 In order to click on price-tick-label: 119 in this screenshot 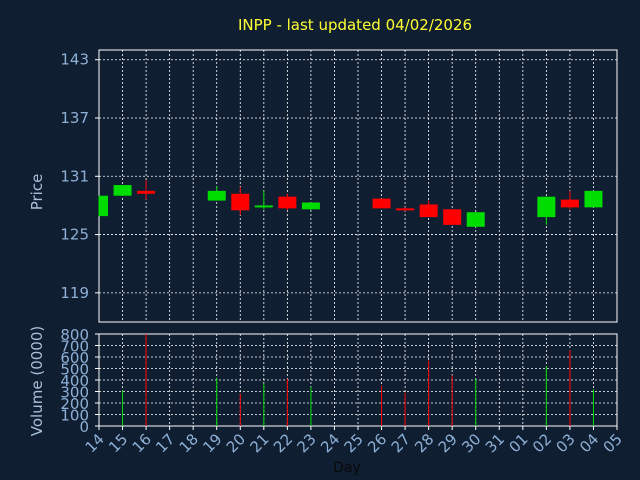, I will do `click(74, 293)`.